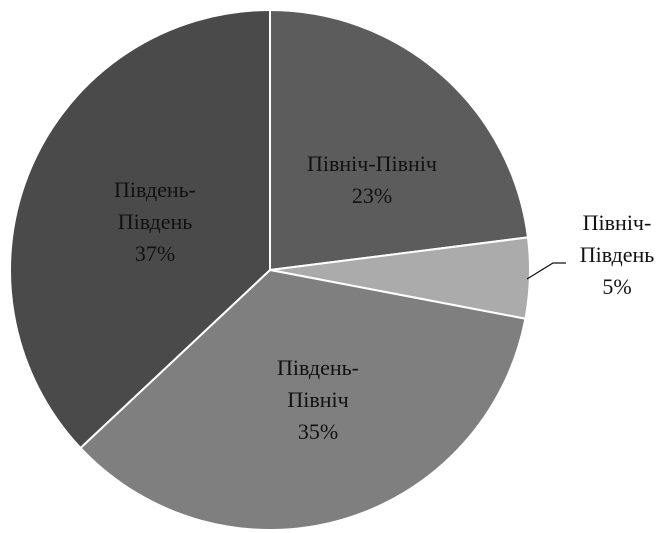  I want to click on category-label: Південь-Південь, so click(155, 205).